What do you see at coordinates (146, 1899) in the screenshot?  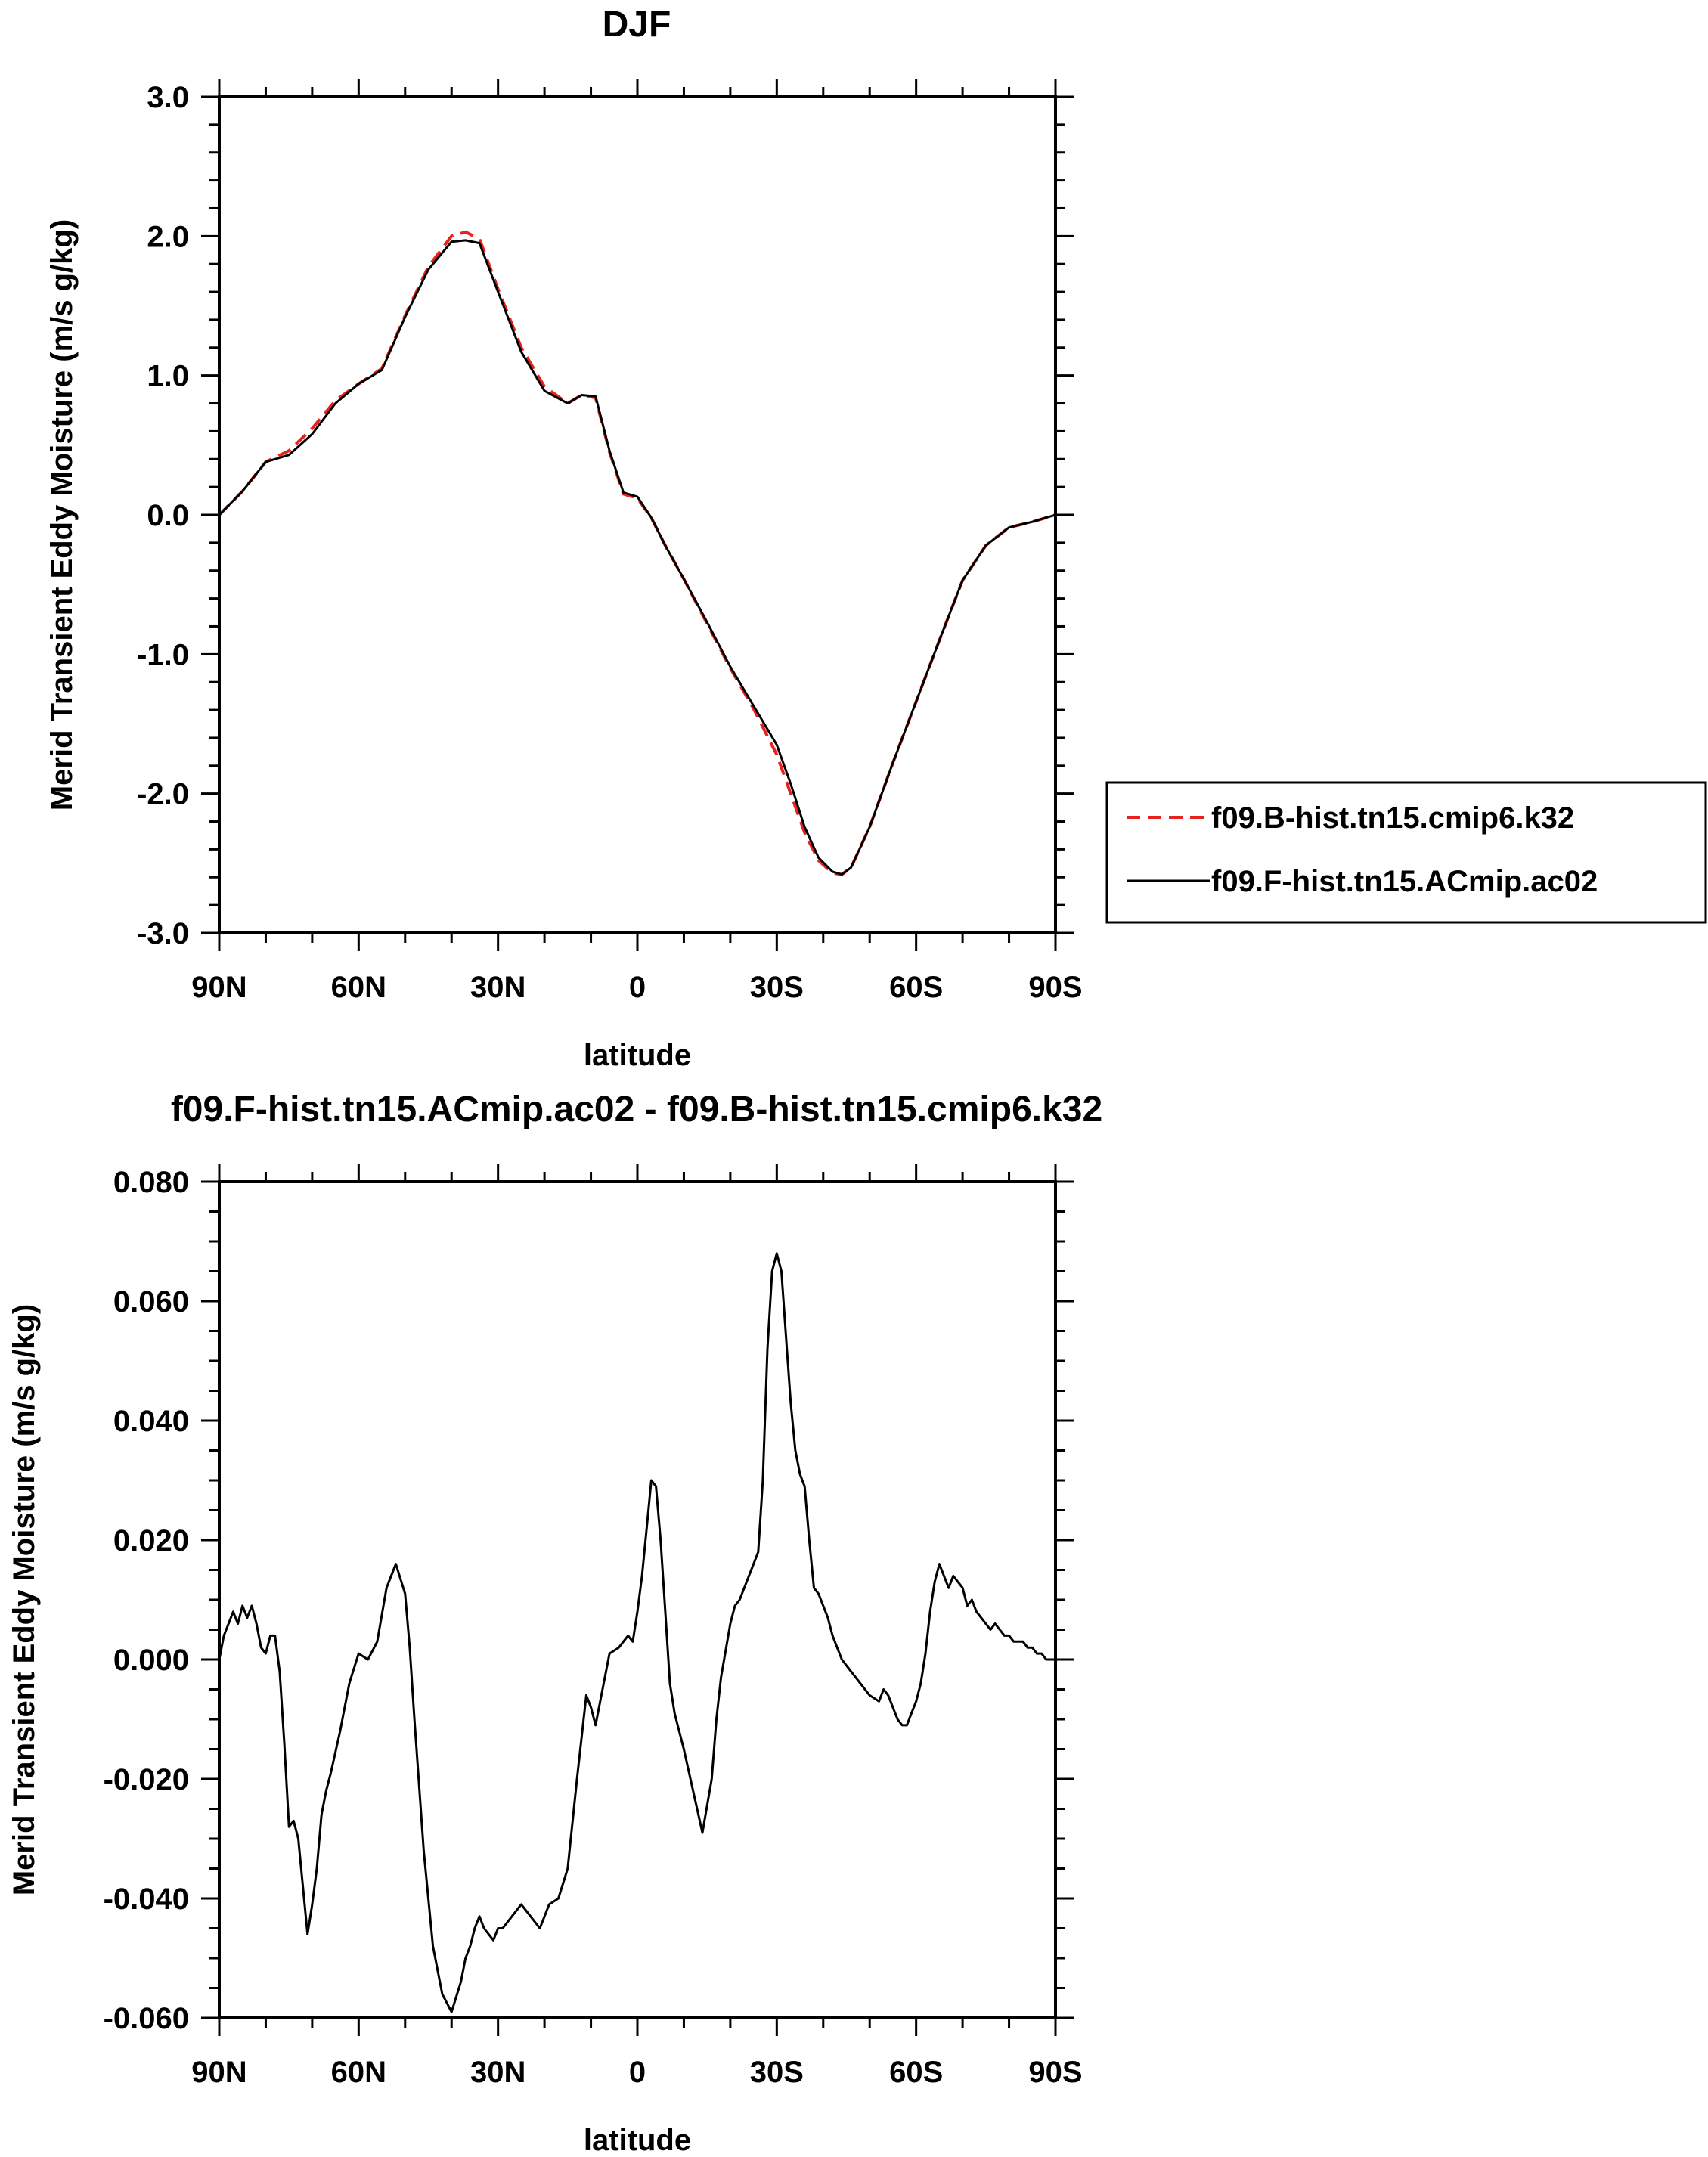 I see `y-tick-label: -0.040` at bounding box center [146, 1899].